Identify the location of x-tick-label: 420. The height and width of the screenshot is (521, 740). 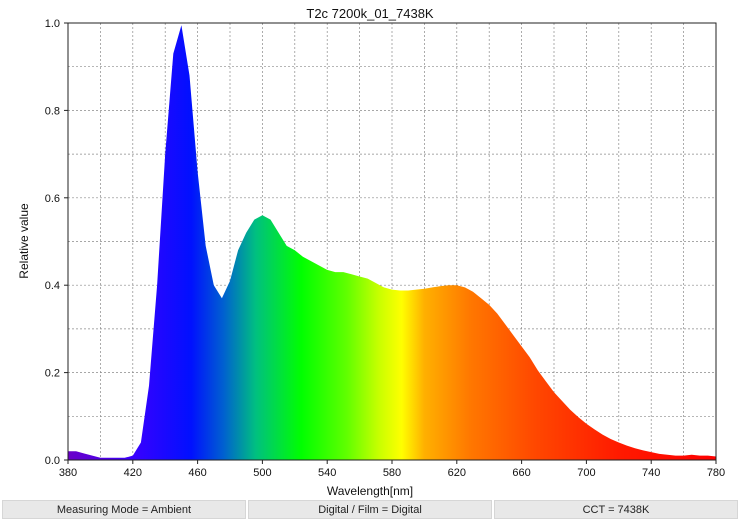
(133, 473).